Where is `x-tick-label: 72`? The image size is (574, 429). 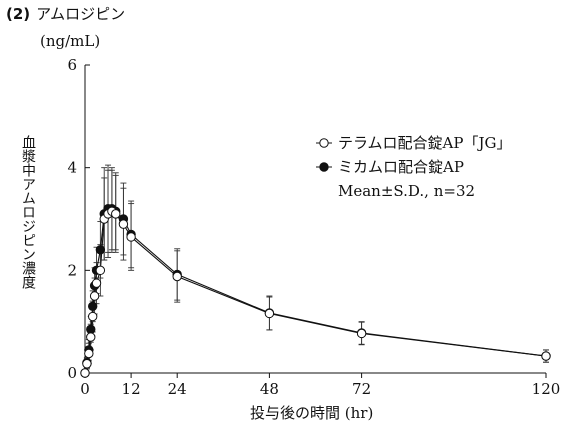
x-tick-label: 72 is located at coordinates (361, 389).